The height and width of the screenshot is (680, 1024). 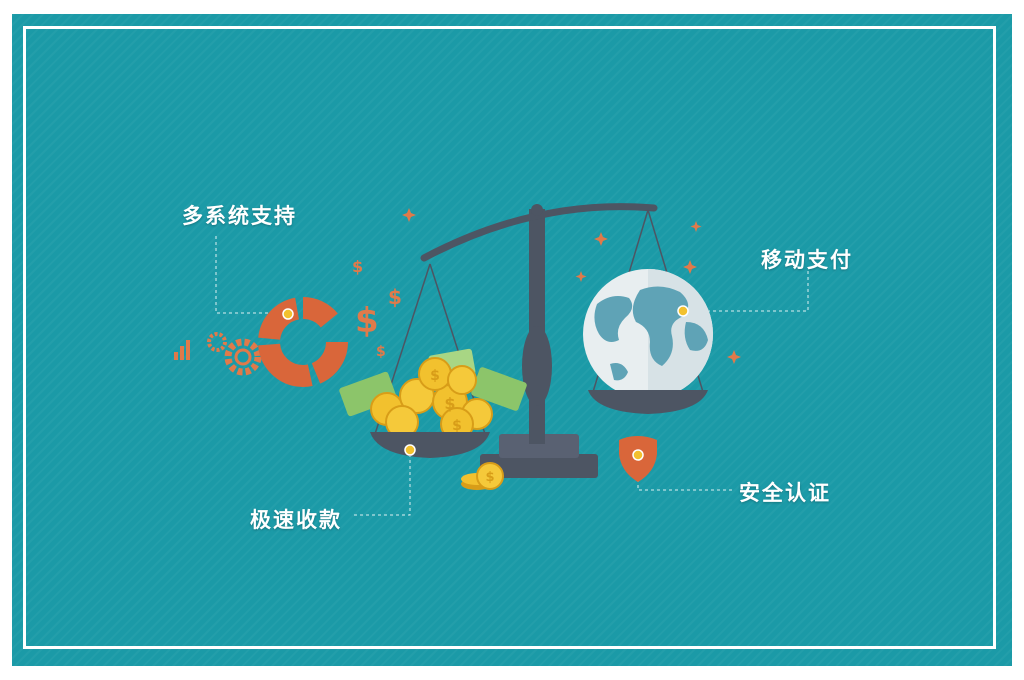 What do you see at coordinates (807, 260) in the screenshot?
I see `label-mobile-pay: 移动支付` at bounding box center [807, 260].